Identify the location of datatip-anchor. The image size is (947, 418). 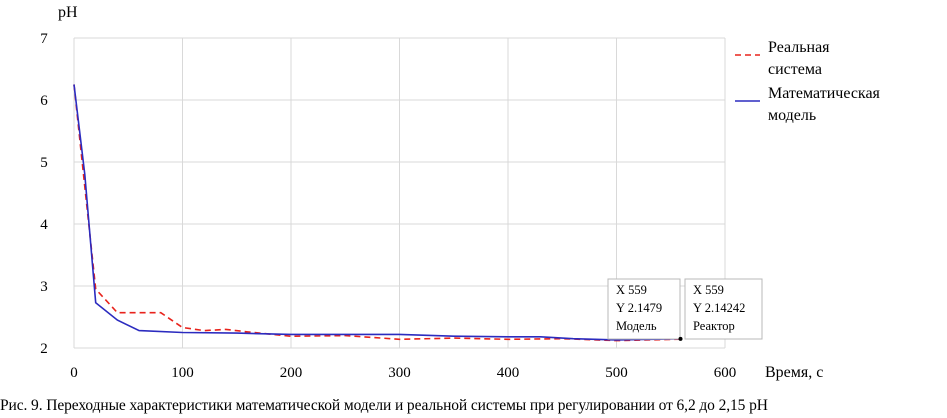
(680, 338).